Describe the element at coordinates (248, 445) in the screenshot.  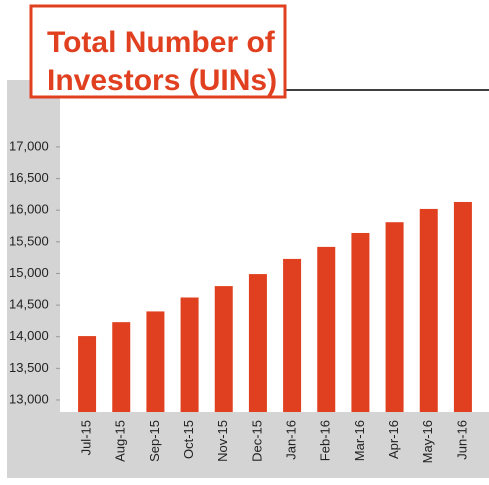
I see `x-axis-band` at that location.